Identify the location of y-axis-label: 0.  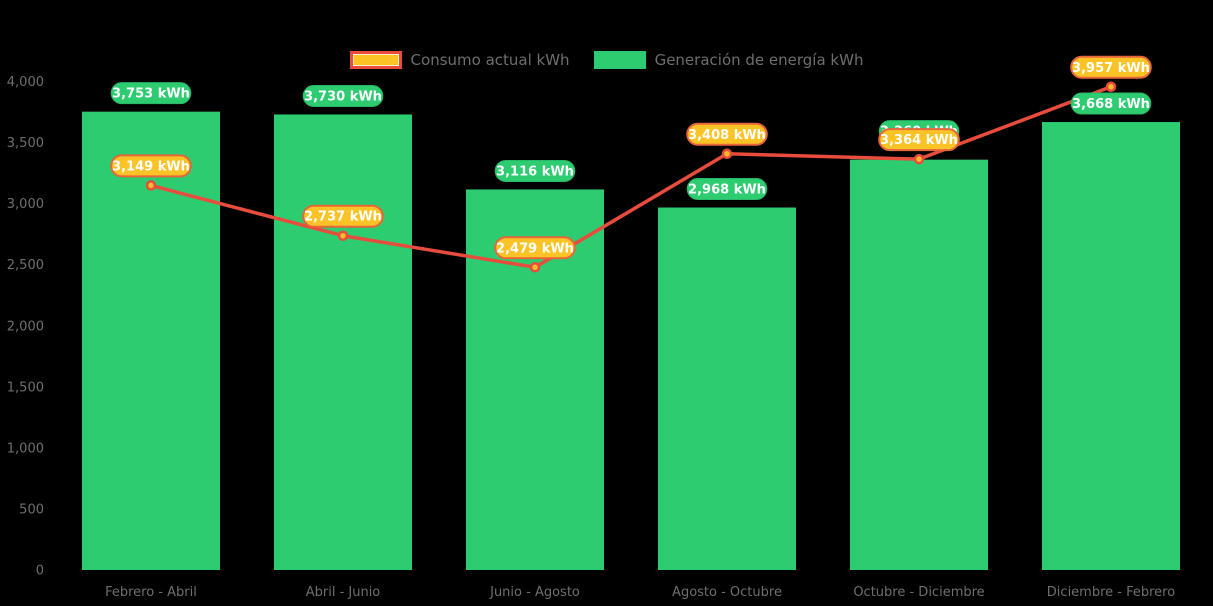
(40, 571).